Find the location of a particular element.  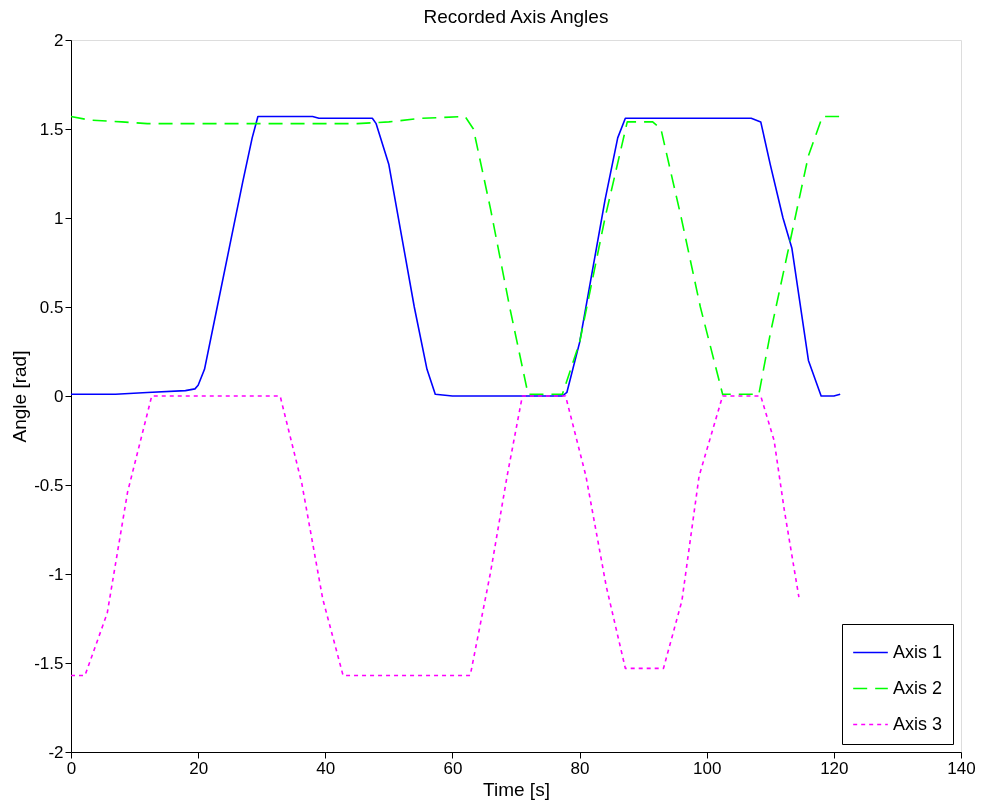

y-tick-label: -0.5 is located at coordinates (49, 485).